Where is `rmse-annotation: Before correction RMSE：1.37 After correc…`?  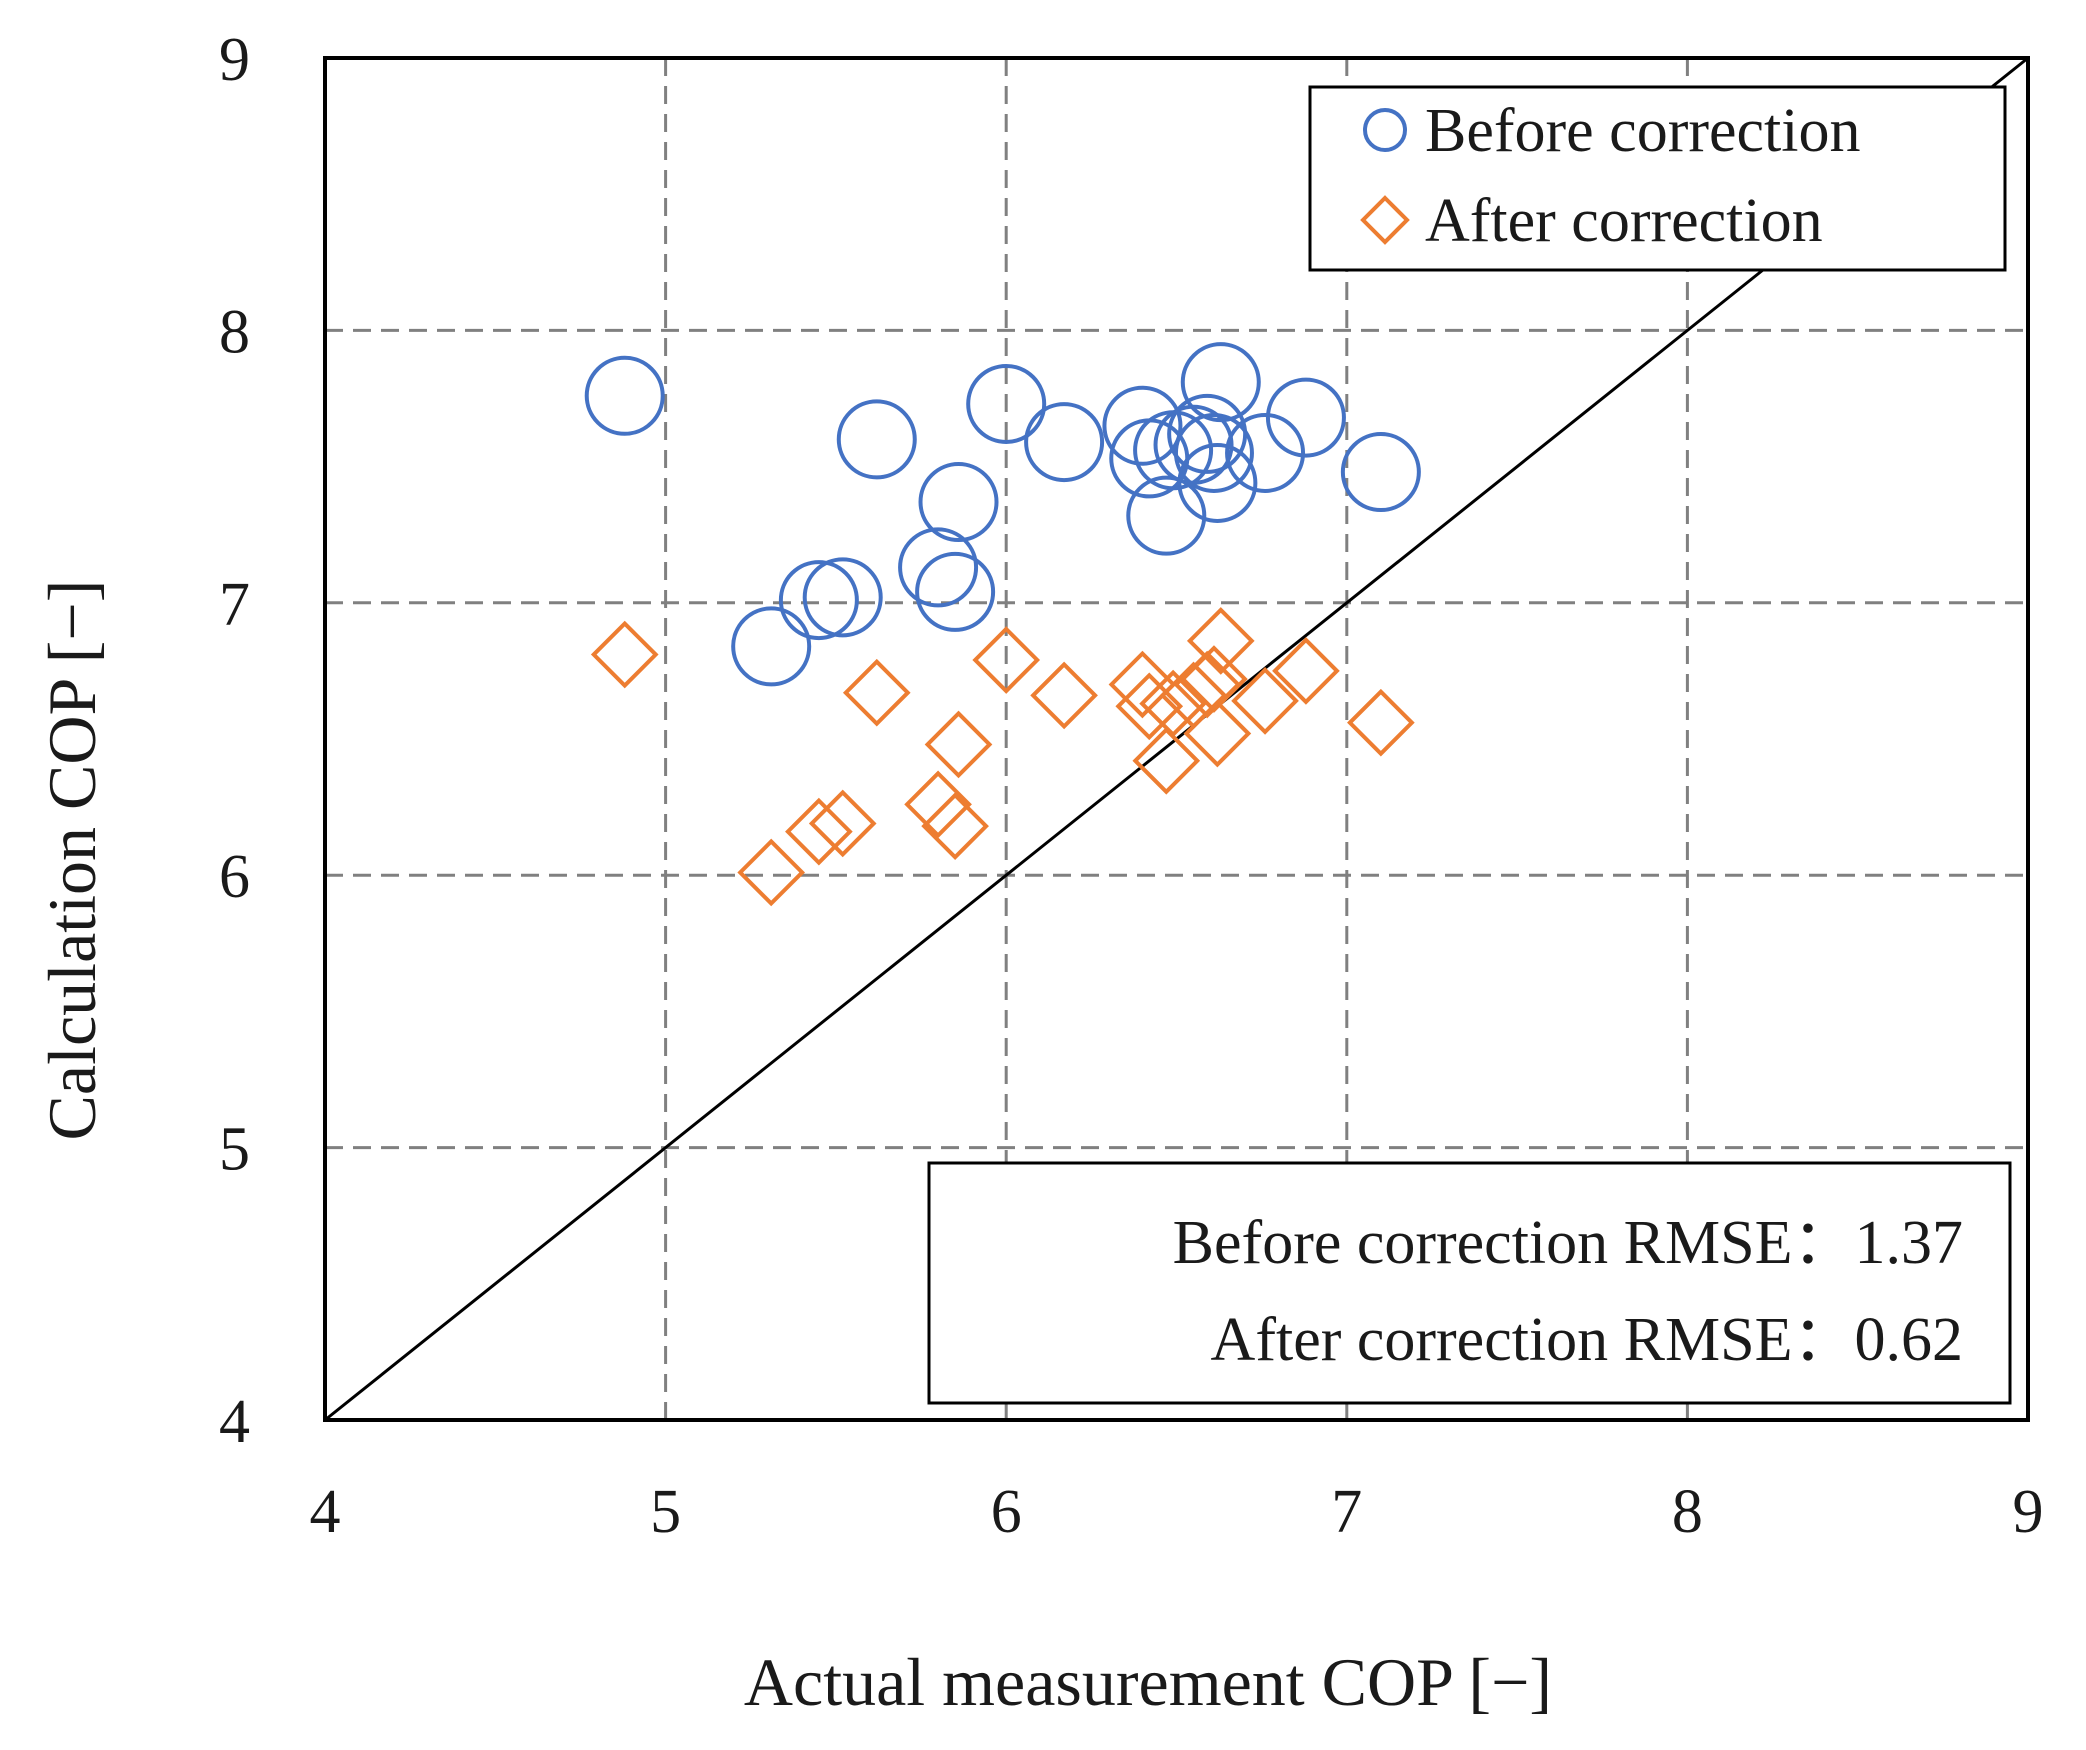 rmse-annotation: Before correction RMSE：1.37 After correc… is located at coordinates (1469, 1283).